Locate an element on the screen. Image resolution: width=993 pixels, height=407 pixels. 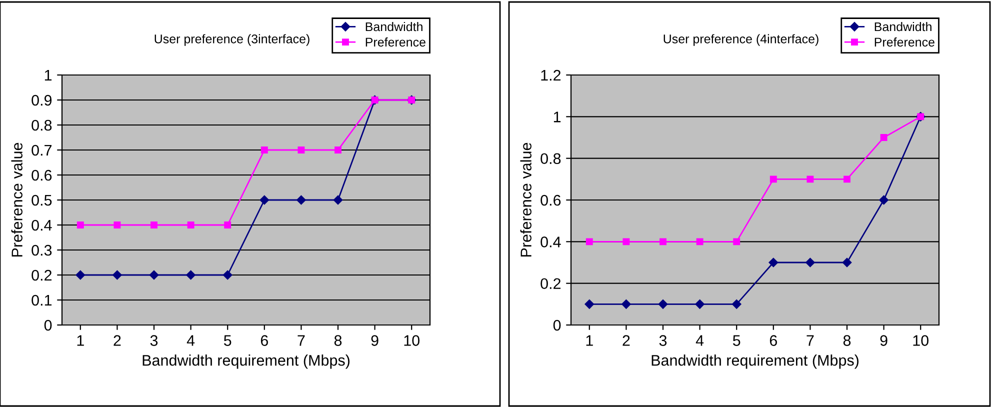
y-tick-label: 1.2 is located at coordinates (551, 75).